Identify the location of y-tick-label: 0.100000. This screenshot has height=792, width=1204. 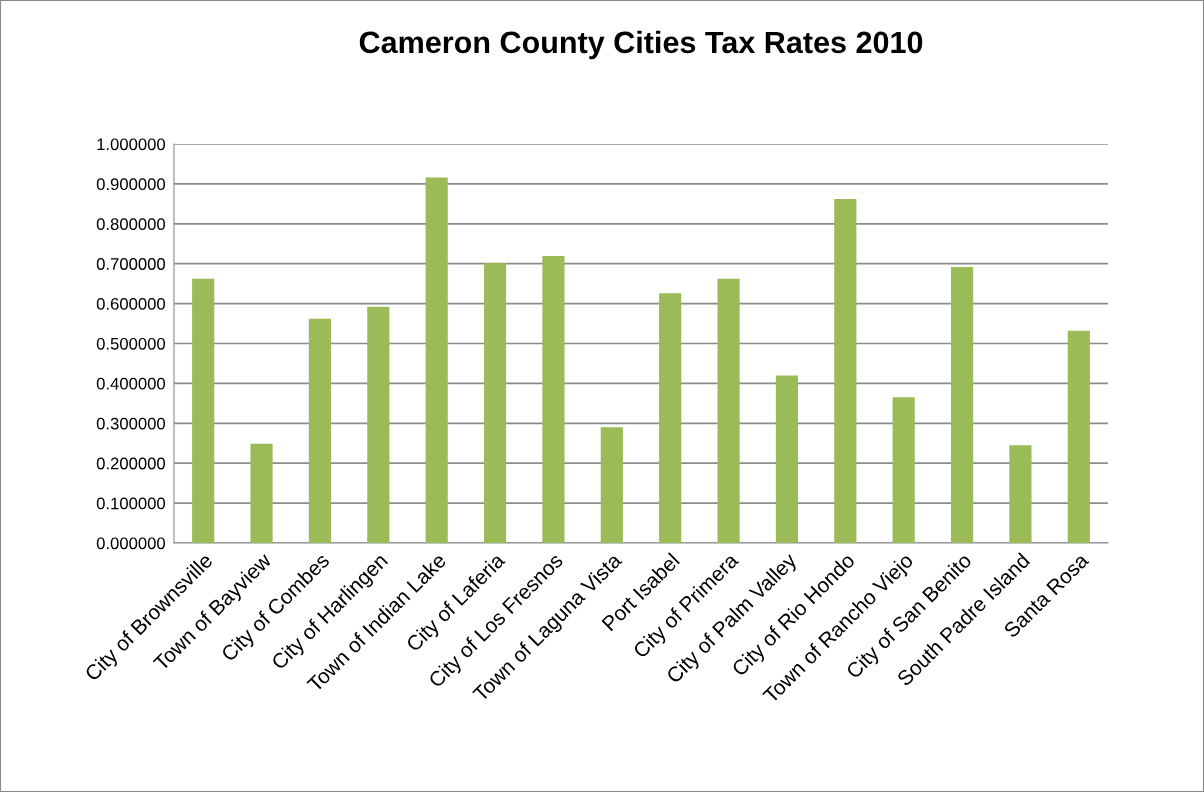
(131, 503).